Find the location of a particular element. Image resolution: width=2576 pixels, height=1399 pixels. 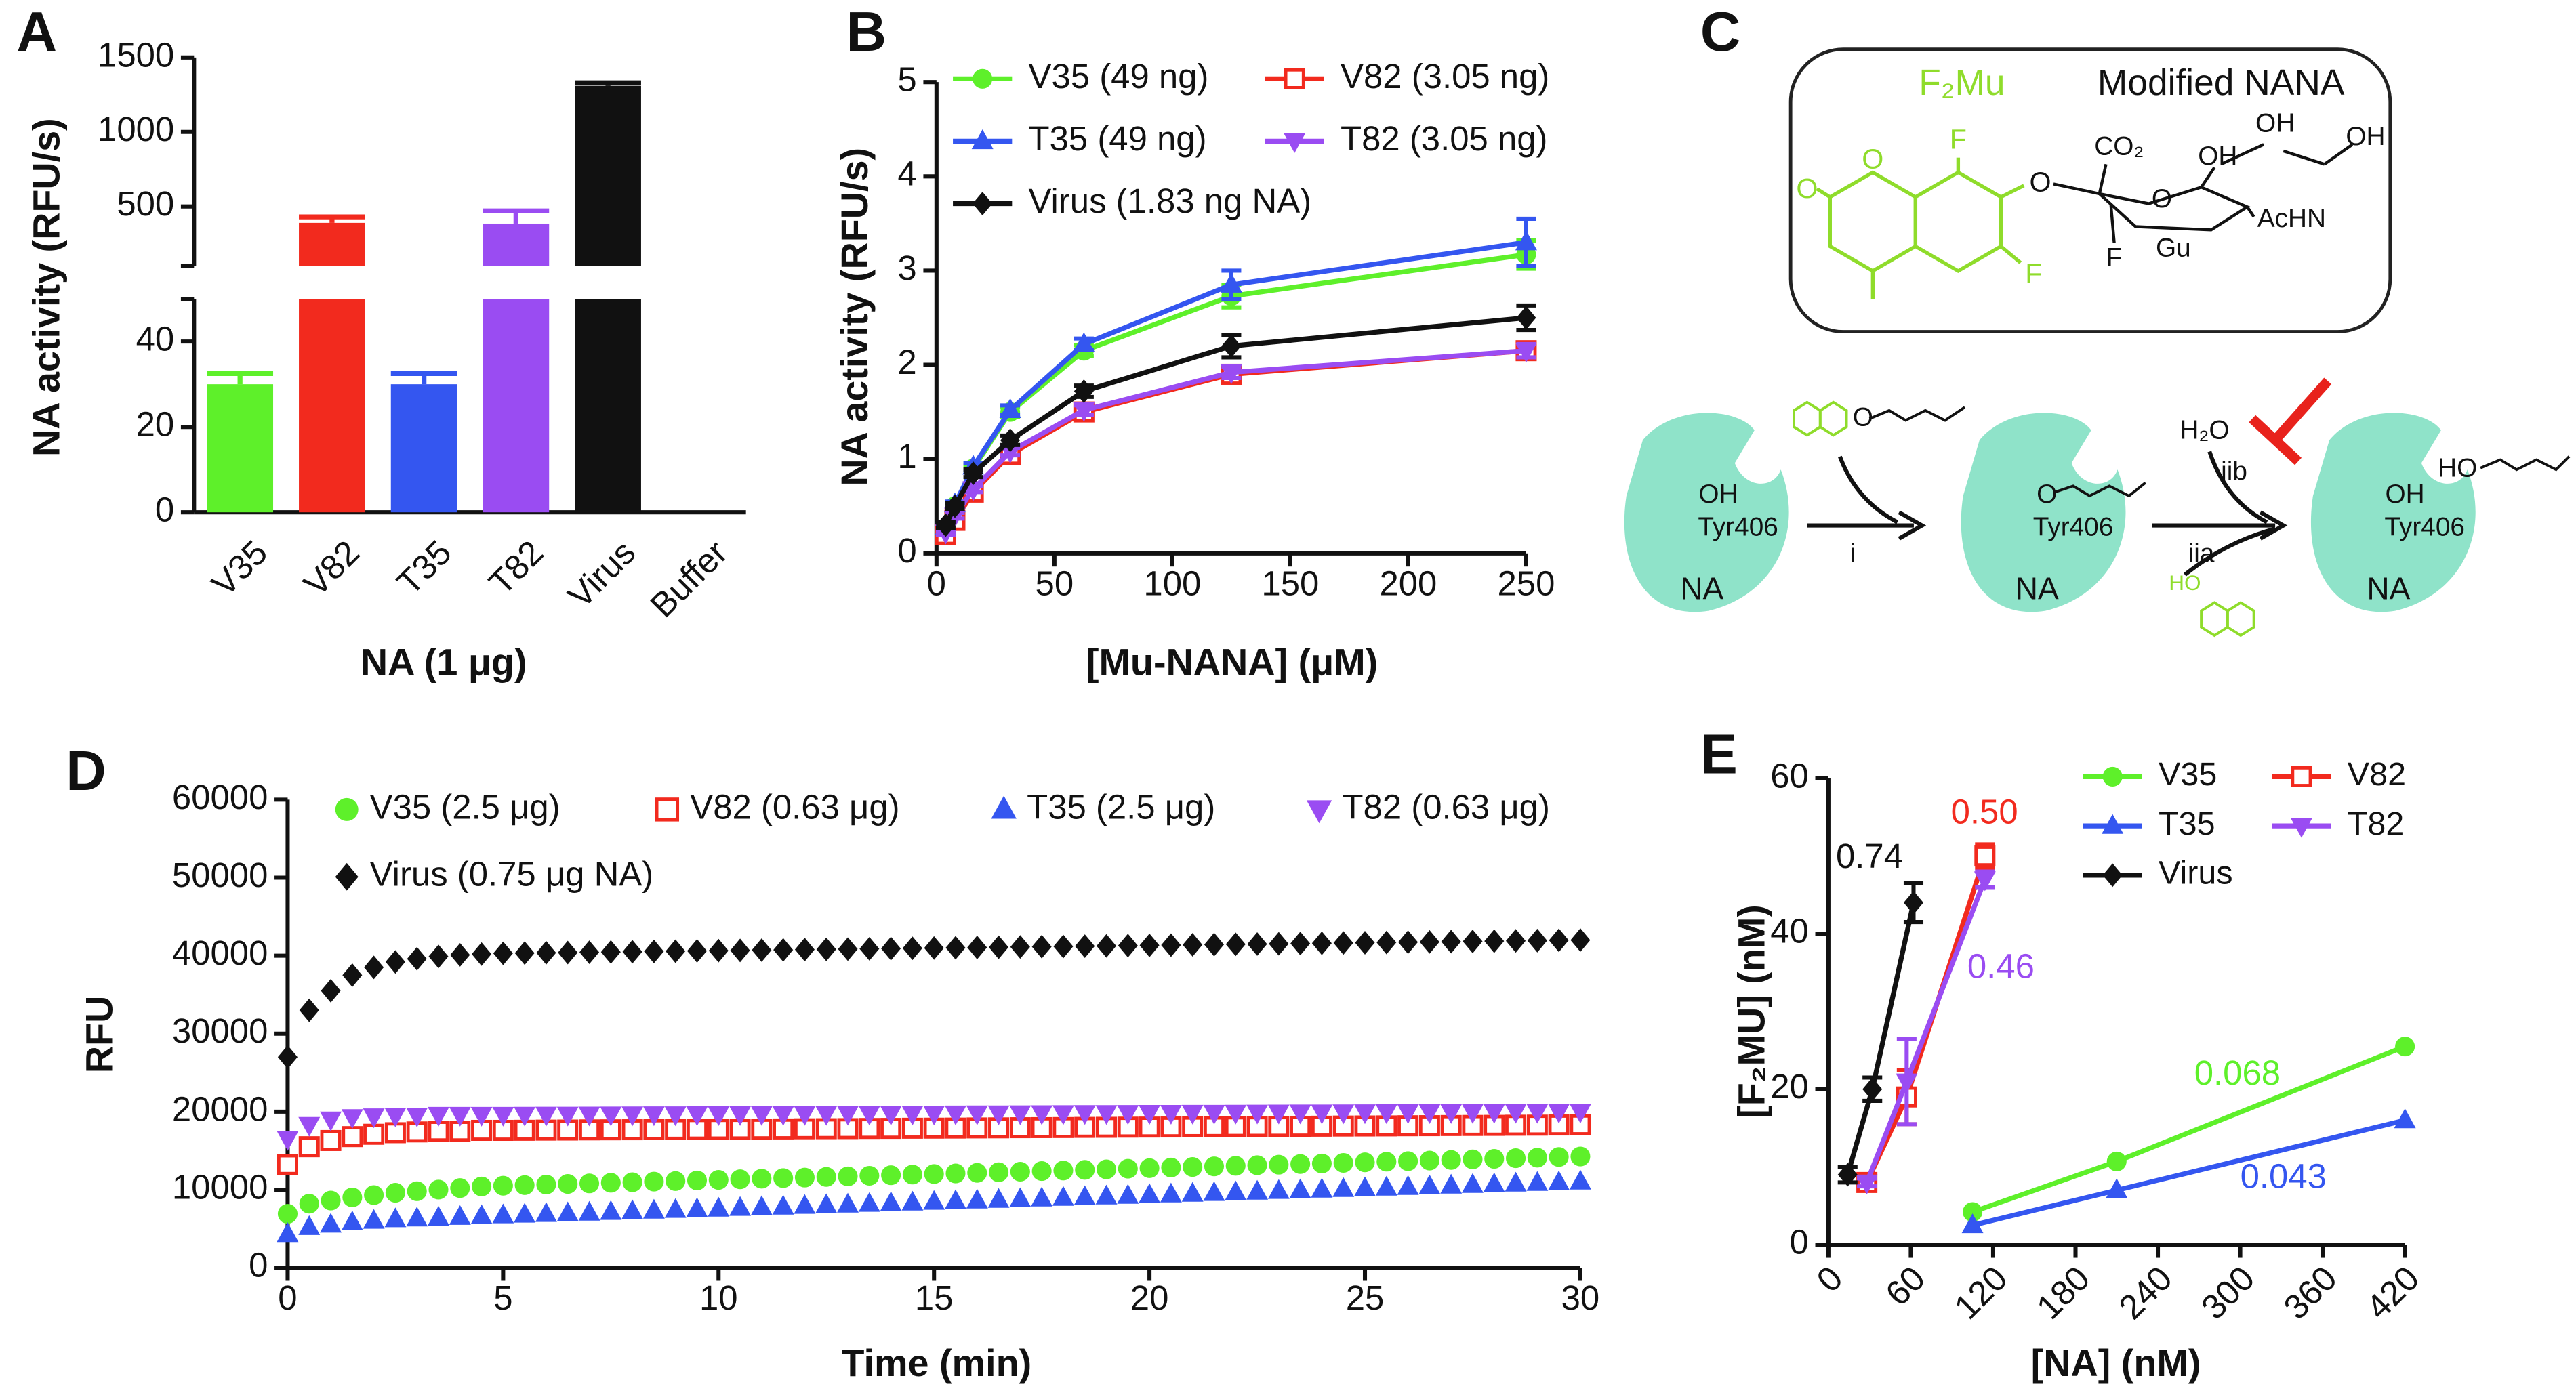

x-tick-label: 0 is located at coordinates (937, 583).